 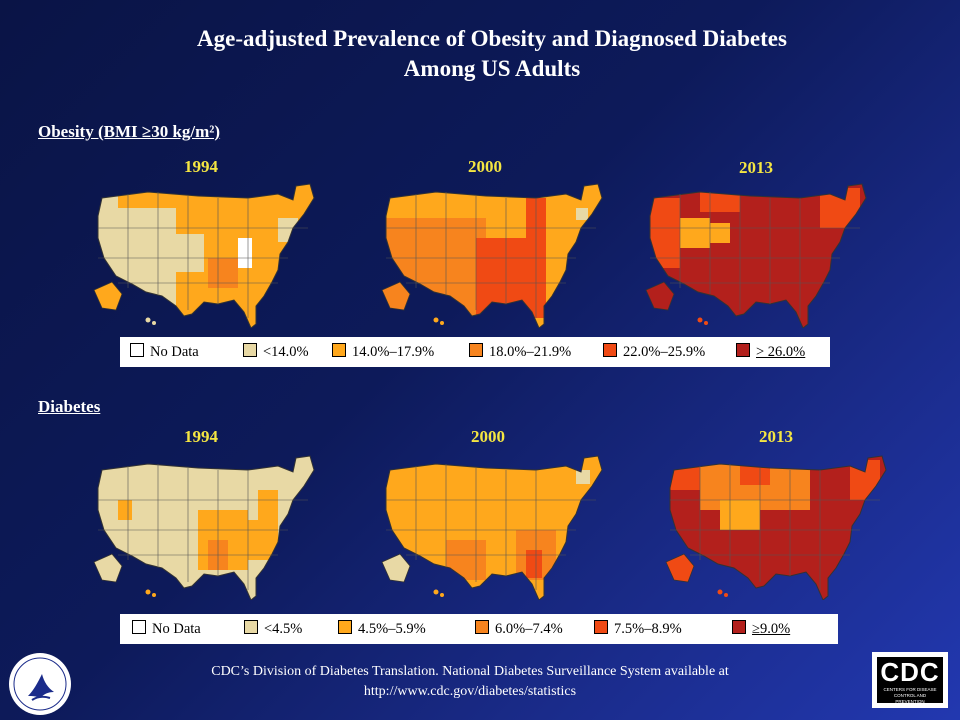 I want to click on legend-label: <14.0%, so click(x=286, y=352).